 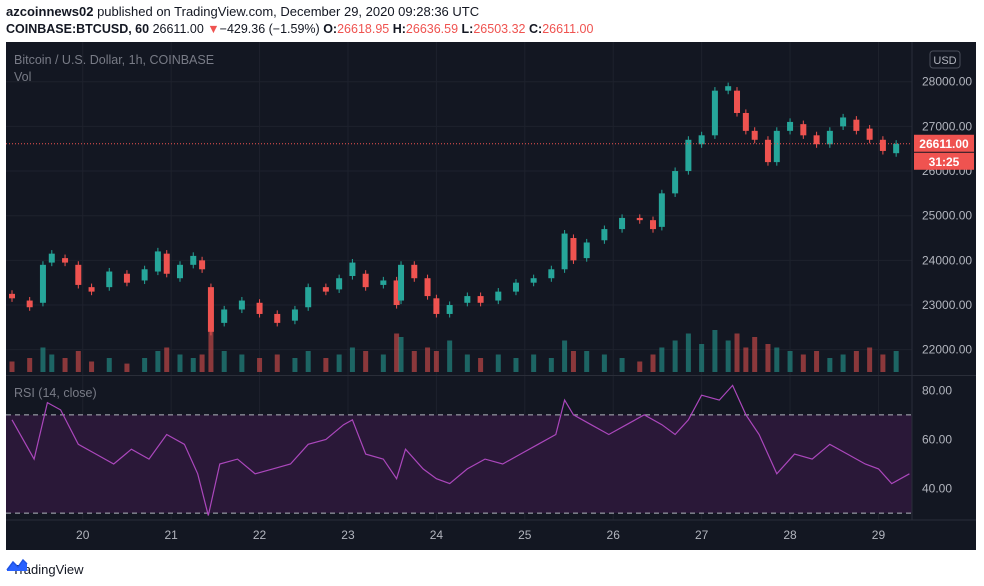 What do you see at coordinates (432, 29) in the screenshot?
I see `high-value: 26636.59` at bounding box center [432, 29].